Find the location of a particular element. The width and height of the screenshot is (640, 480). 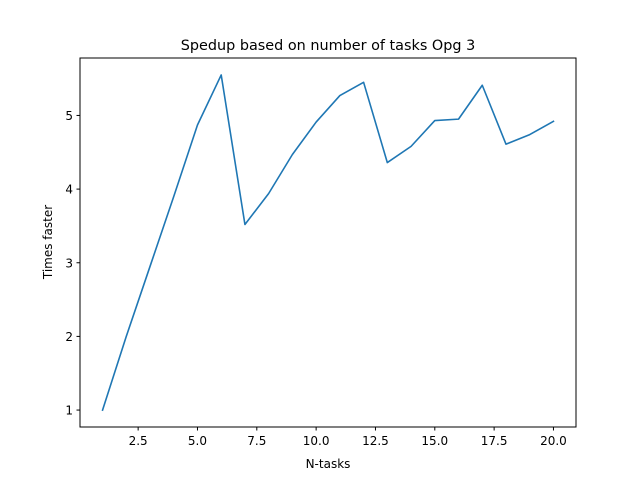

x-tick-label: 5.0 is located at coordinates (197, 441).